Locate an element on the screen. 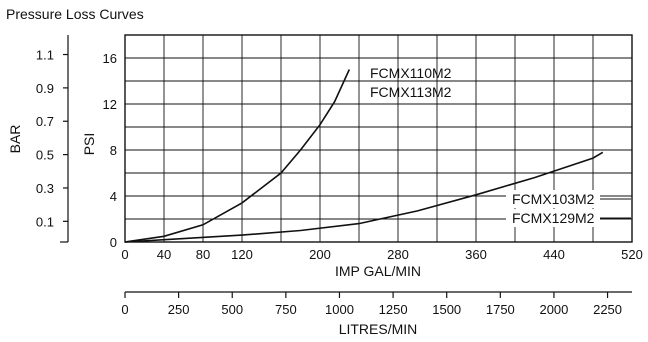  series-2-label: FCMX103M2 is located at coordinates (553, 199).